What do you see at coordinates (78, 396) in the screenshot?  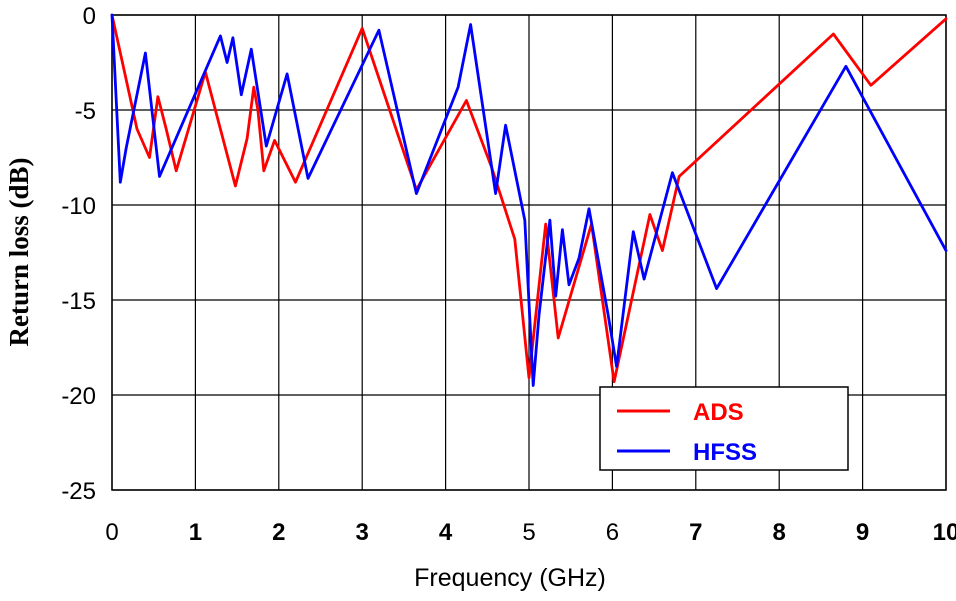 I see `y-tick-label: -20` at bounding box center [78, 396].